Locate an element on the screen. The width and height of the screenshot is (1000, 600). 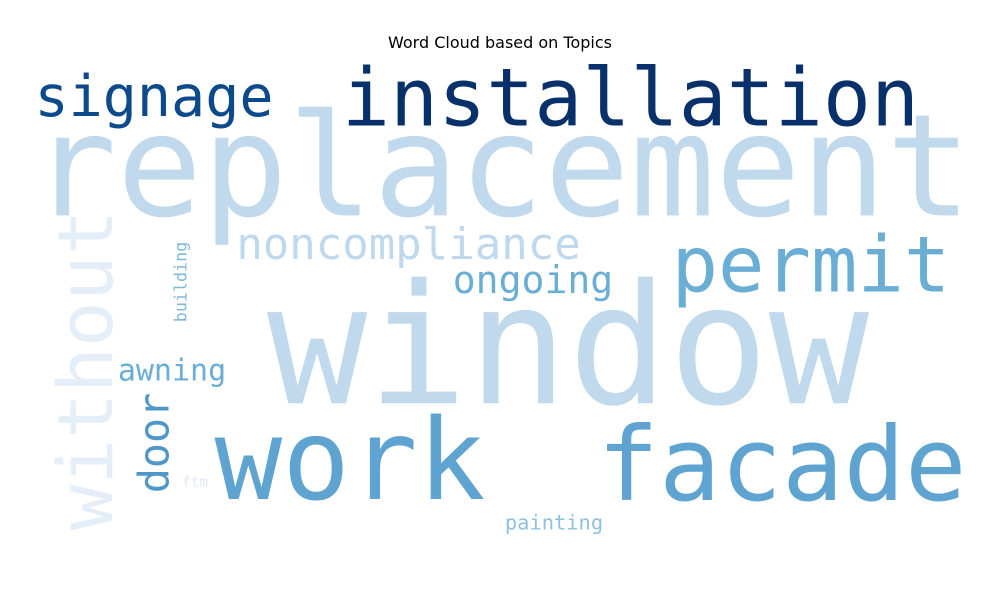
word-ftm: ftm is located at coordinates (195, 483).